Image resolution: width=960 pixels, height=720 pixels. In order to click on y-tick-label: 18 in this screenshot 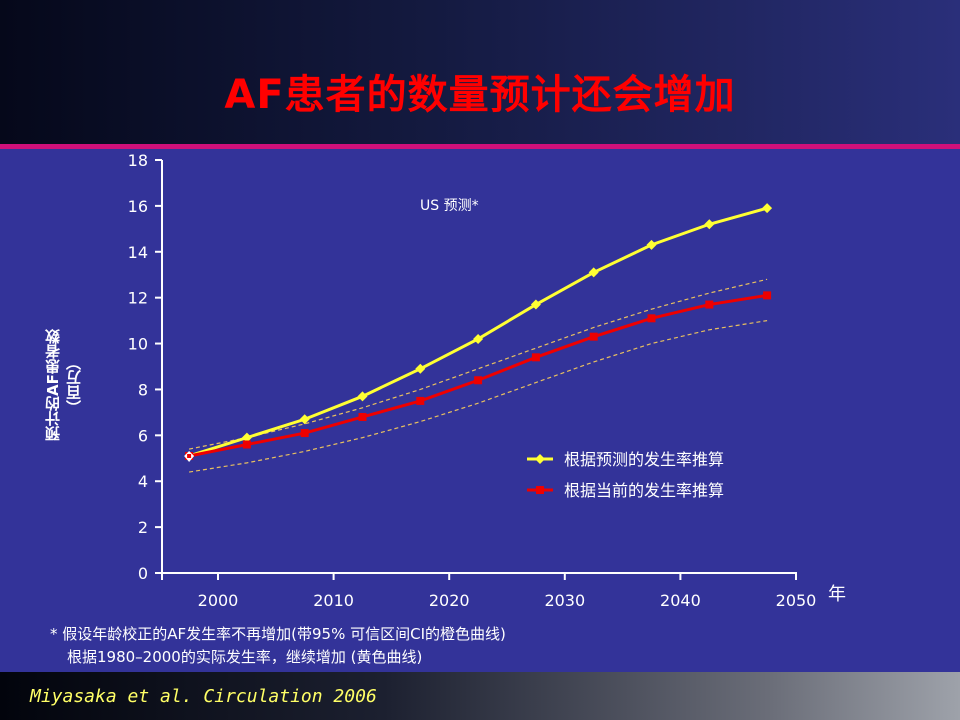, I will do `click(138, 160)`.